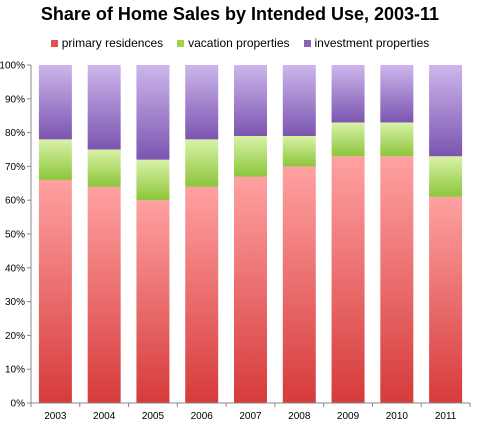  What do you see at coordinates (307, 43) in the screenshot?
I see `legend-swatch-investment` at bounding box center [307, 43].